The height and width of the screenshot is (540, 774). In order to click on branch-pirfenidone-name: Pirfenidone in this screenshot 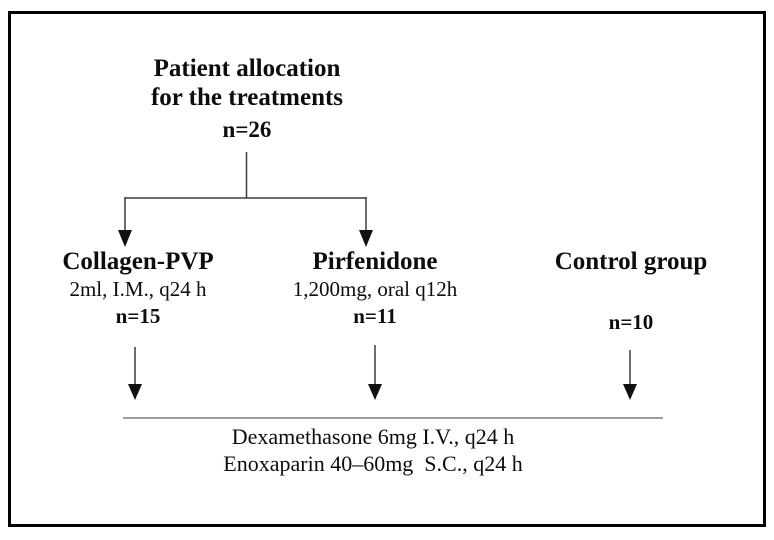, I will do `click(375, 261)`.